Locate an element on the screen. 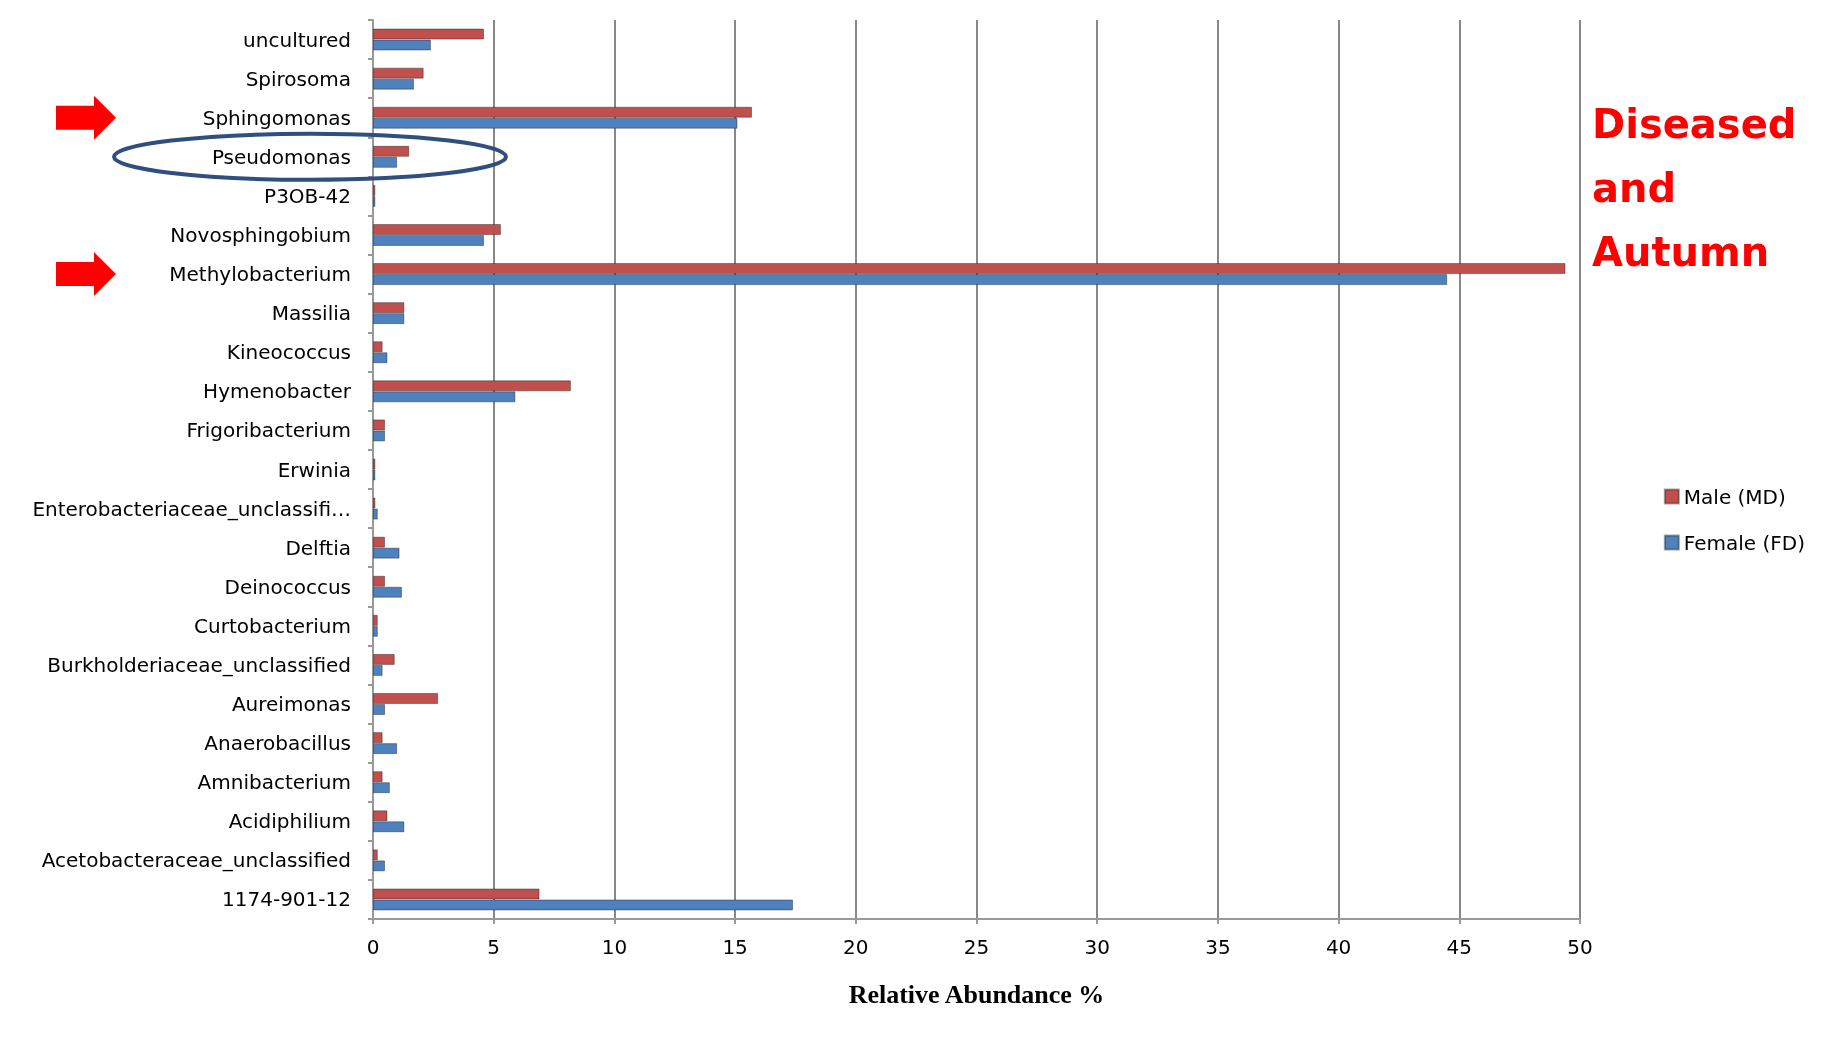  y-tick-label: Hymenobacter is located at coordinates (277, 391).